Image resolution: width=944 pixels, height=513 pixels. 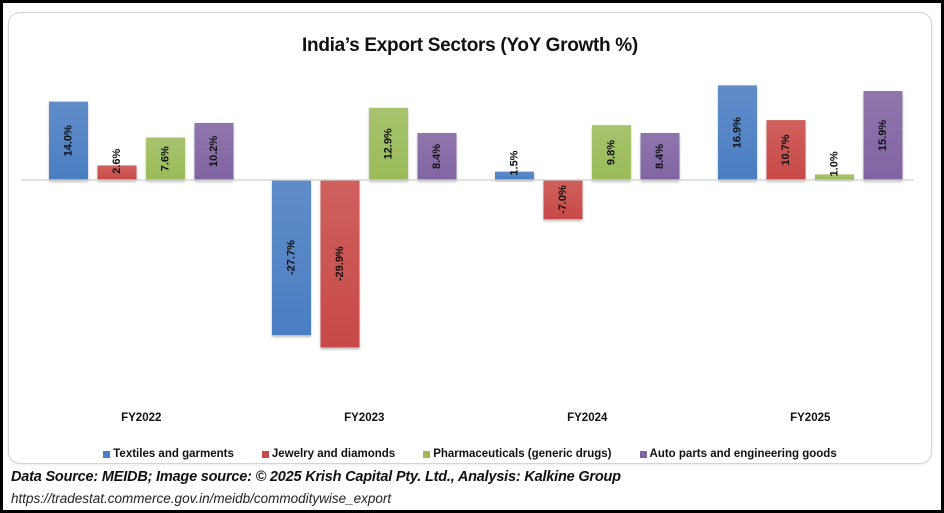 What do you see at coordinates (834, 177) in the screenshot?
I see `bar-fy2025-pharmaceuticals-generic-drugs` at bounding box center [834, 177].